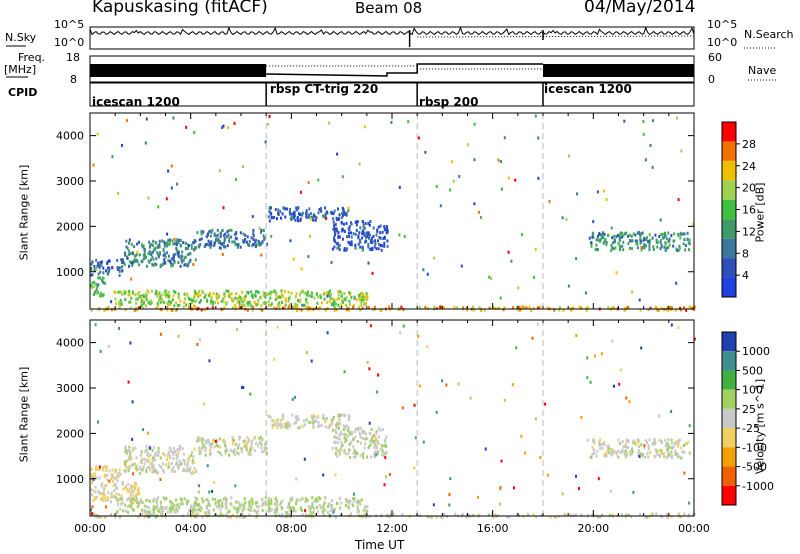 Image resolution: width=800 pixels, height=554 pixels. I want to click on power-colorbar-segment, so click(729, 268).